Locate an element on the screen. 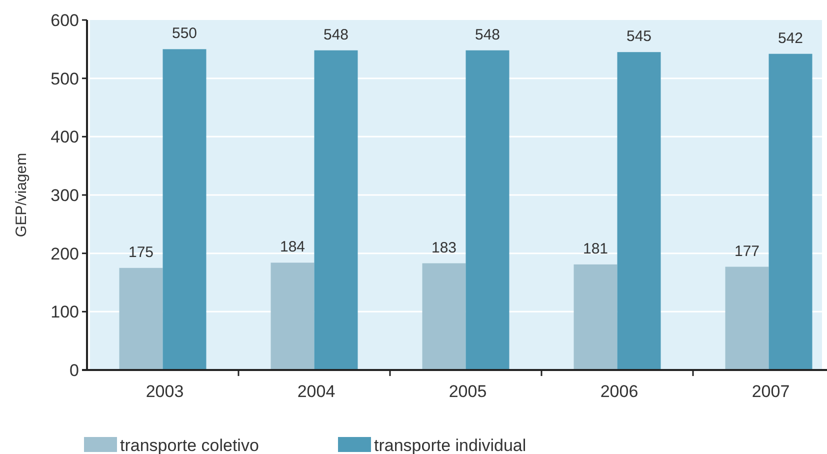 This screenshot has width=827, height=454. y-tick-label: 200 is located at coordinates (64, 254).